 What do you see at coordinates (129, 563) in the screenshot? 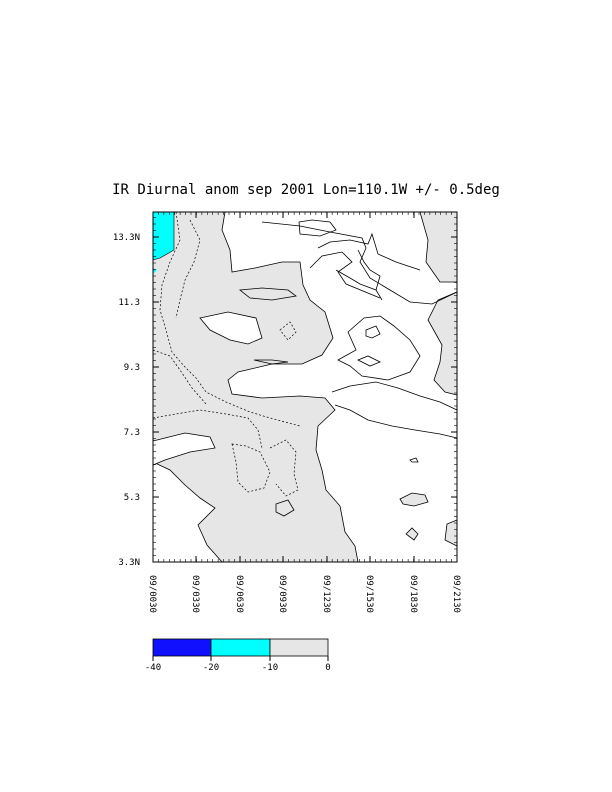
I see `y-tick-label: 3.3N` at bounding box center [129, 563].